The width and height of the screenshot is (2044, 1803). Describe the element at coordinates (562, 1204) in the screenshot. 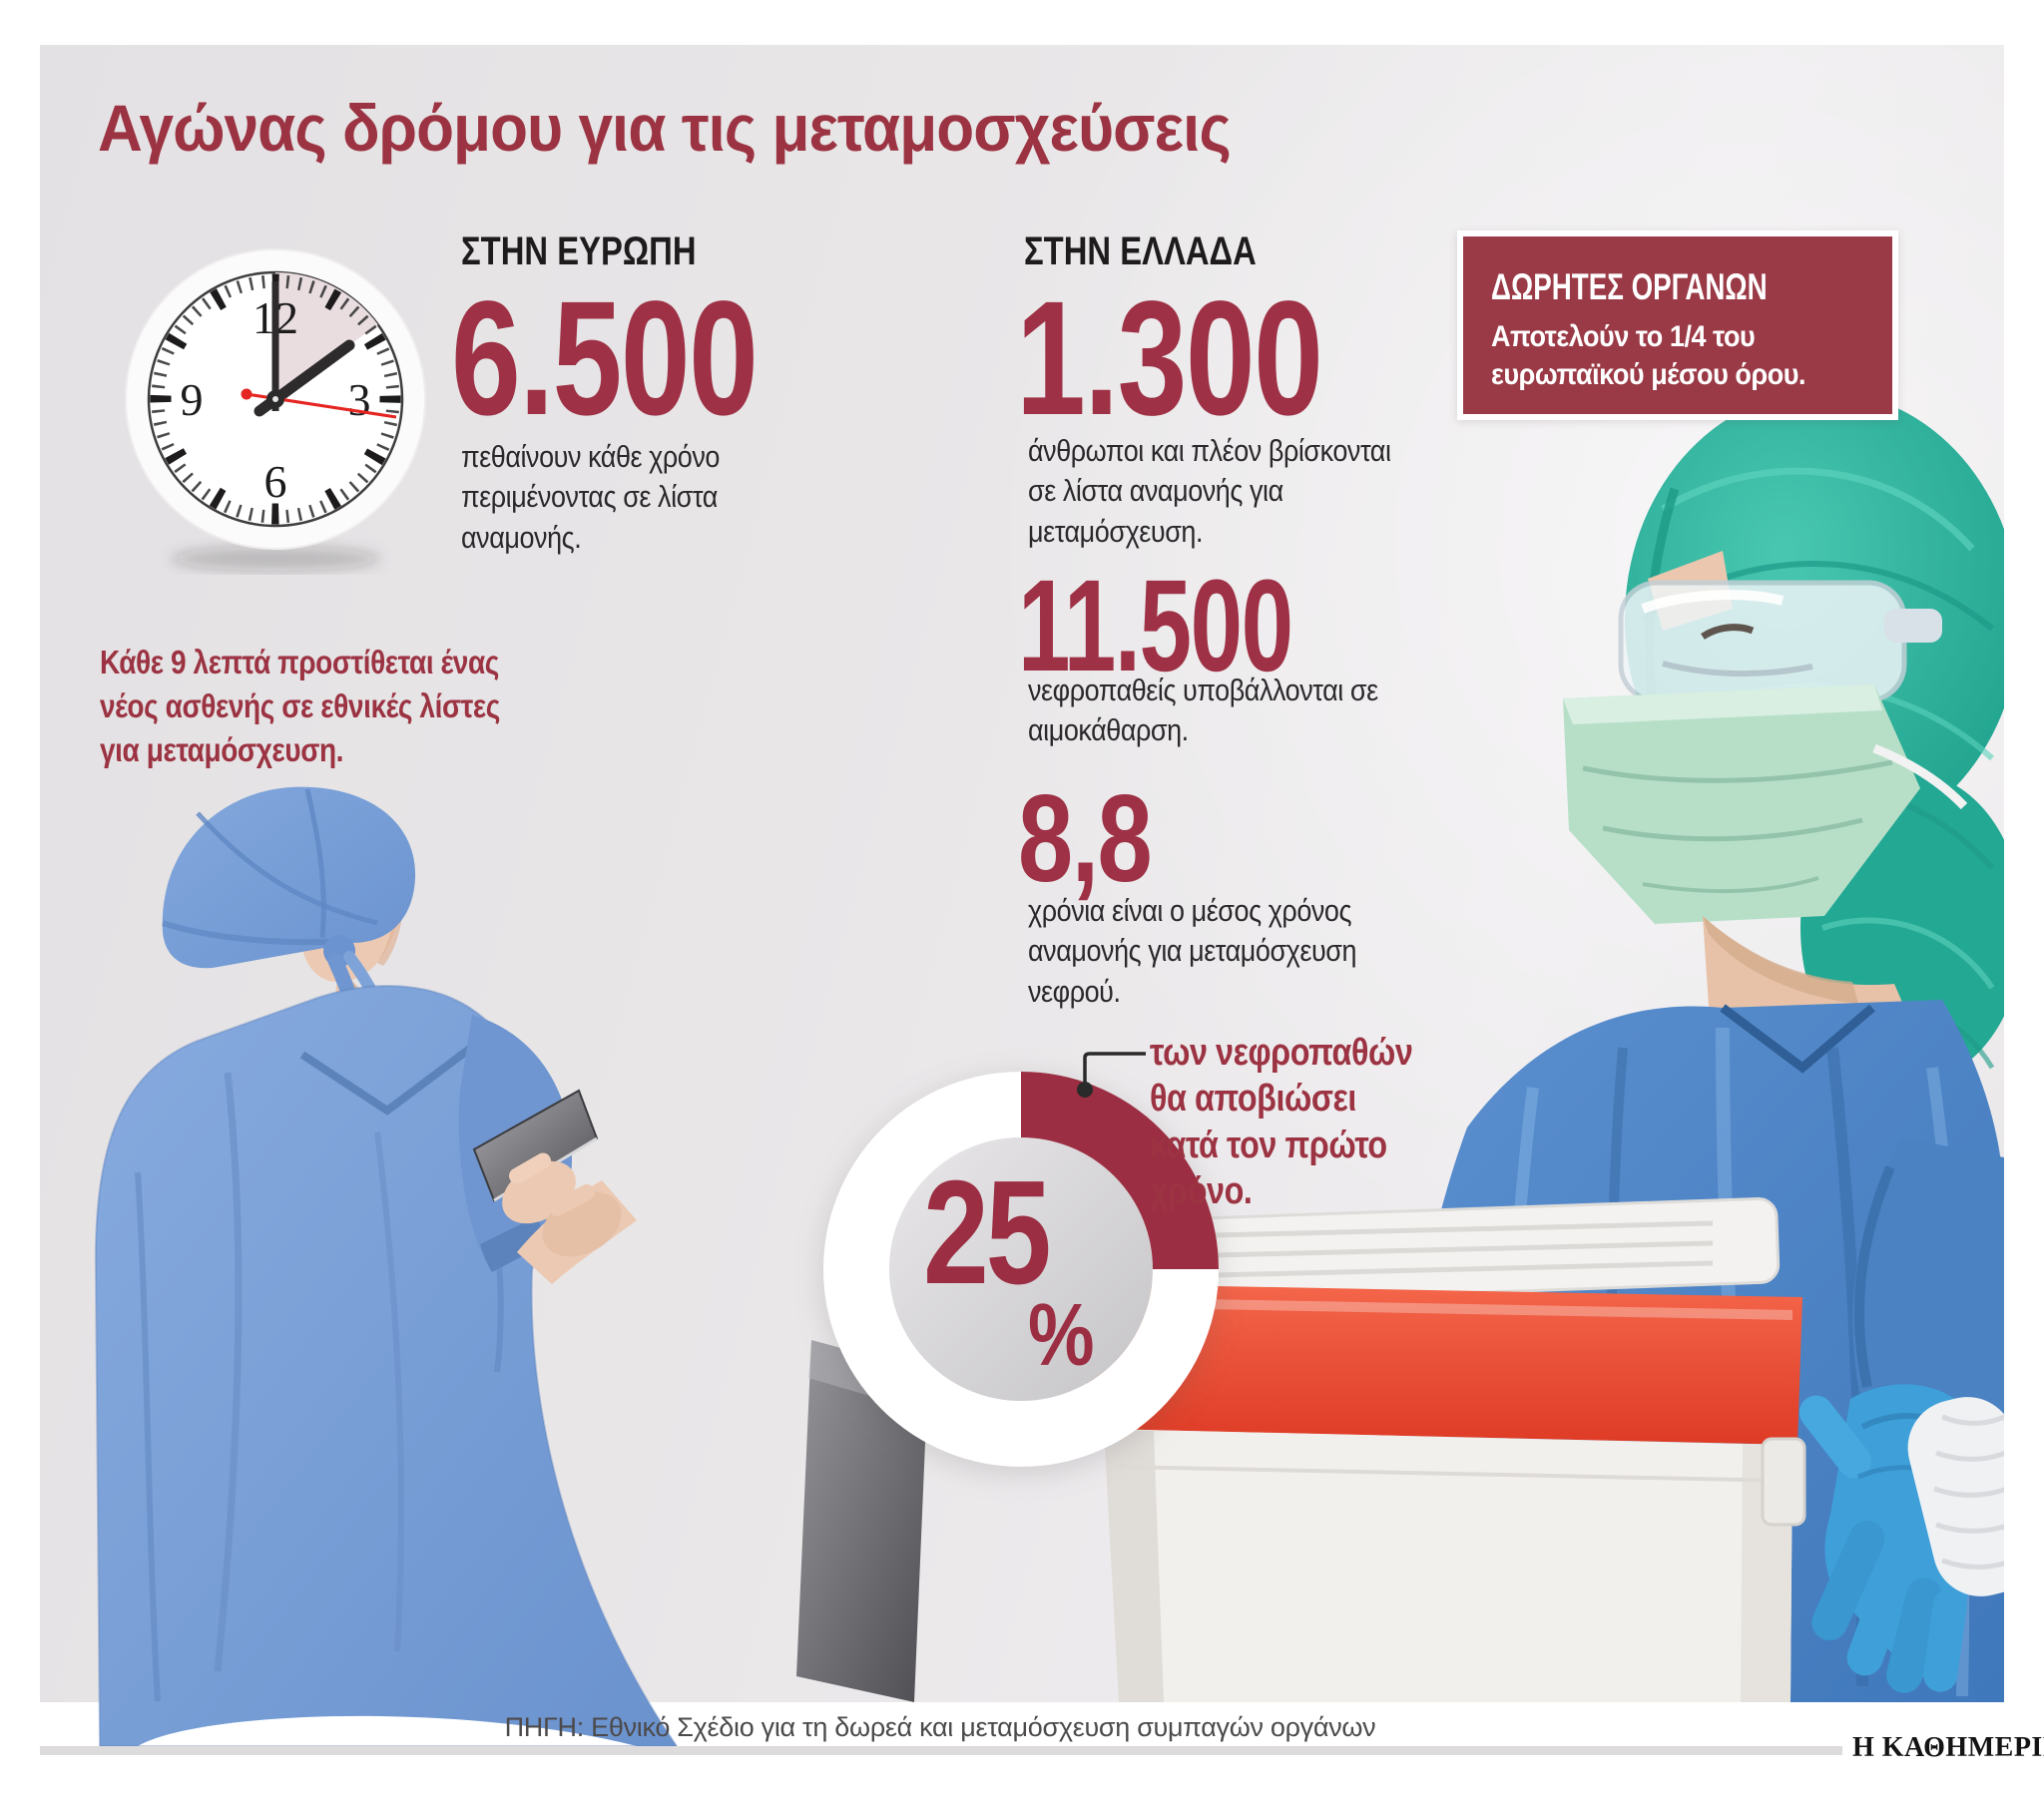

I see `surgeon-left-hands` at that location.